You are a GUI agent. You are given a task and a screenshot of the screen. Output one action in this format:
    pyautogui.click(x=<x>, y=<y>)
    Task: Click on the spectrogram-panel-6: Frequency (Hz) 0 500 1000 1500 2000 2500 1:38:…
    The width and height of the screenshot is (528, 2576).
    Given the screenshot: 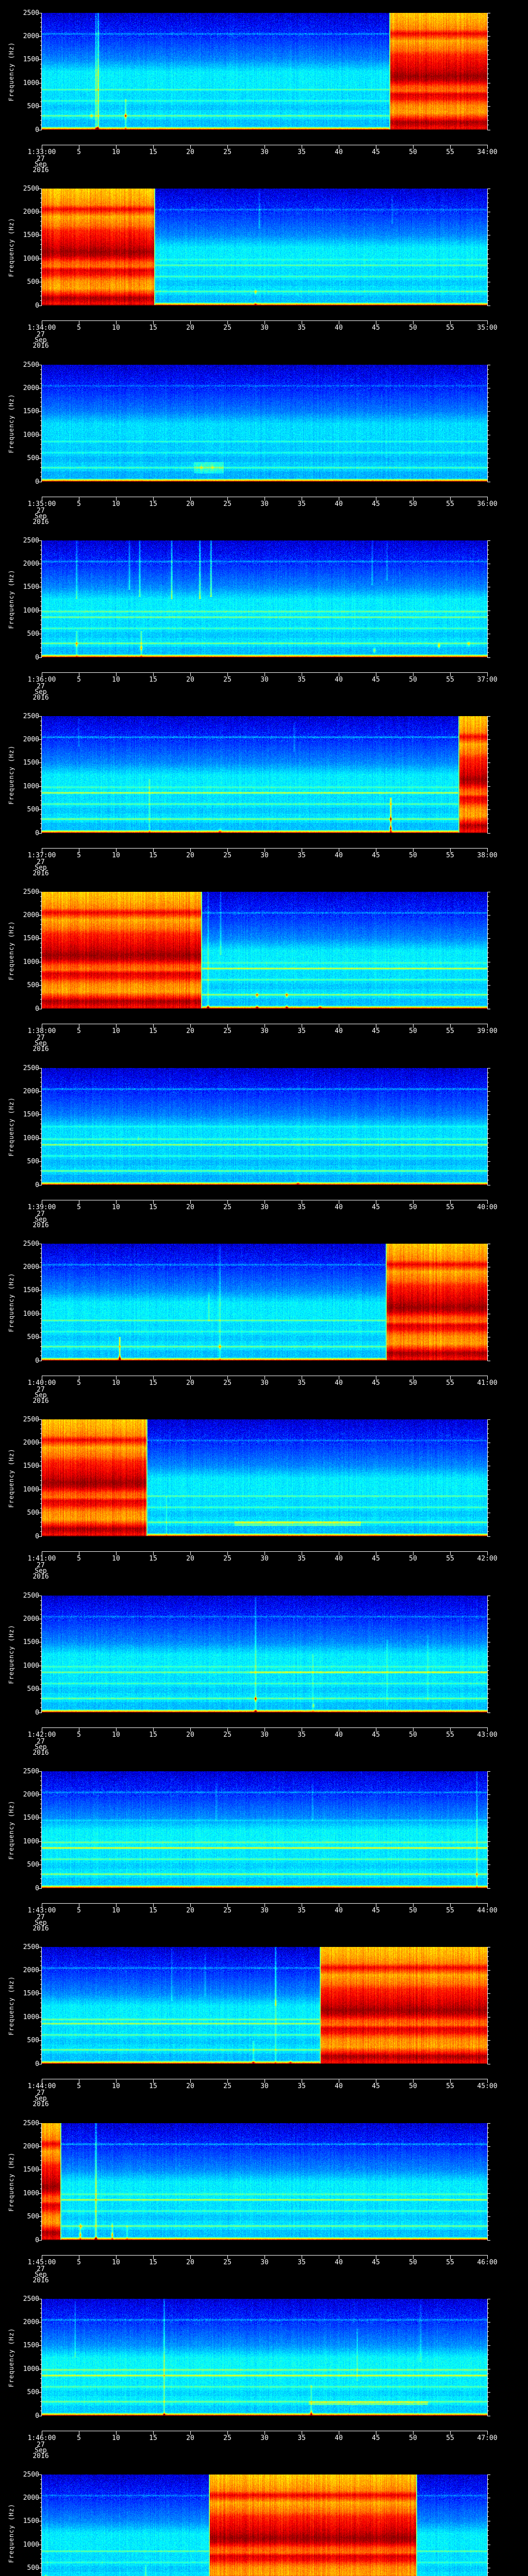 What is the action you would take?
    pyautogui.click(x=264, y=967)
    